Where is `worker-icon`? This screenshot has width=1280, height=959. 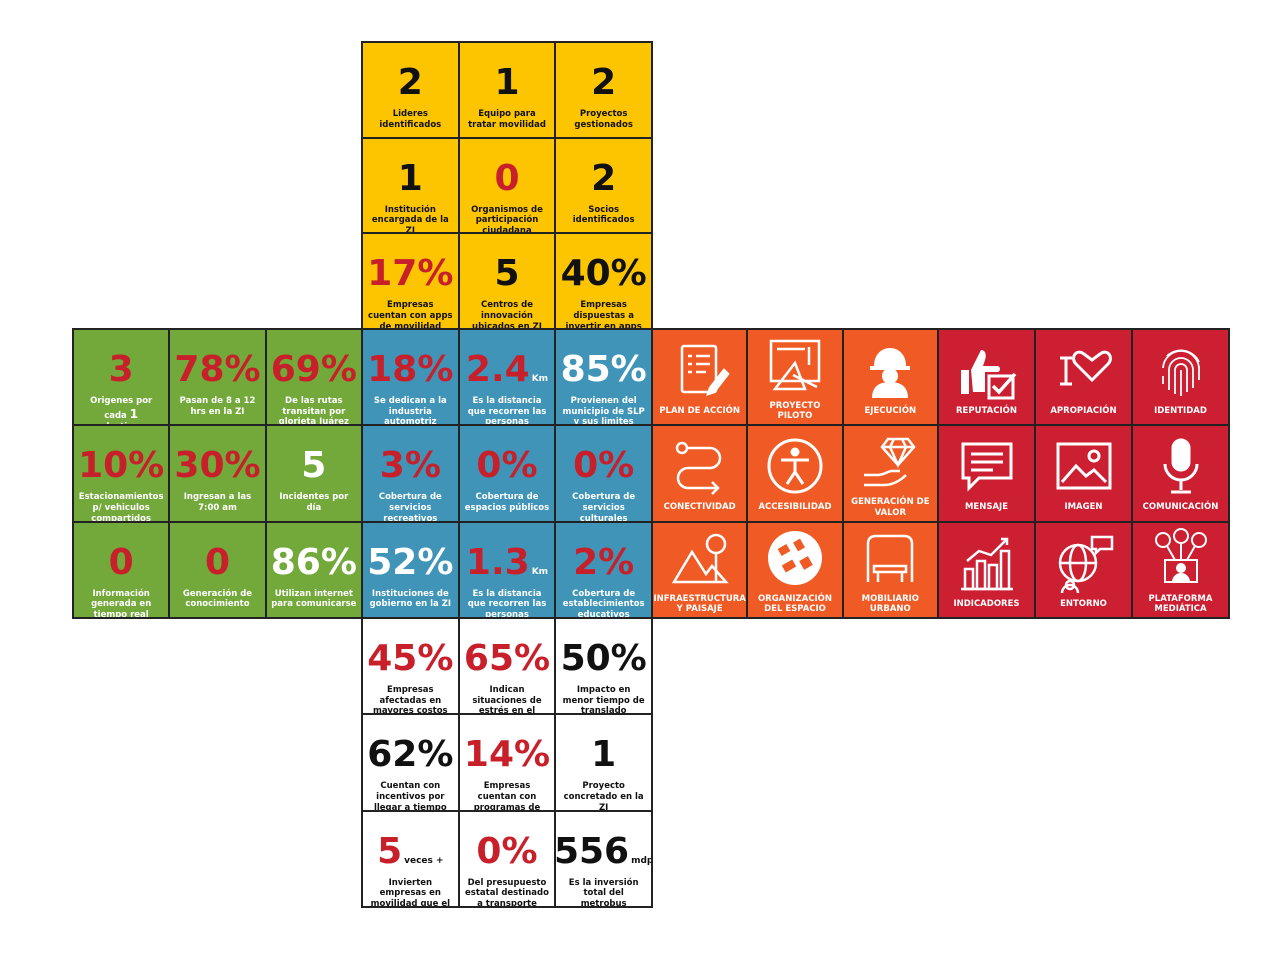 worker-icon is located at coordinates (890, 370).